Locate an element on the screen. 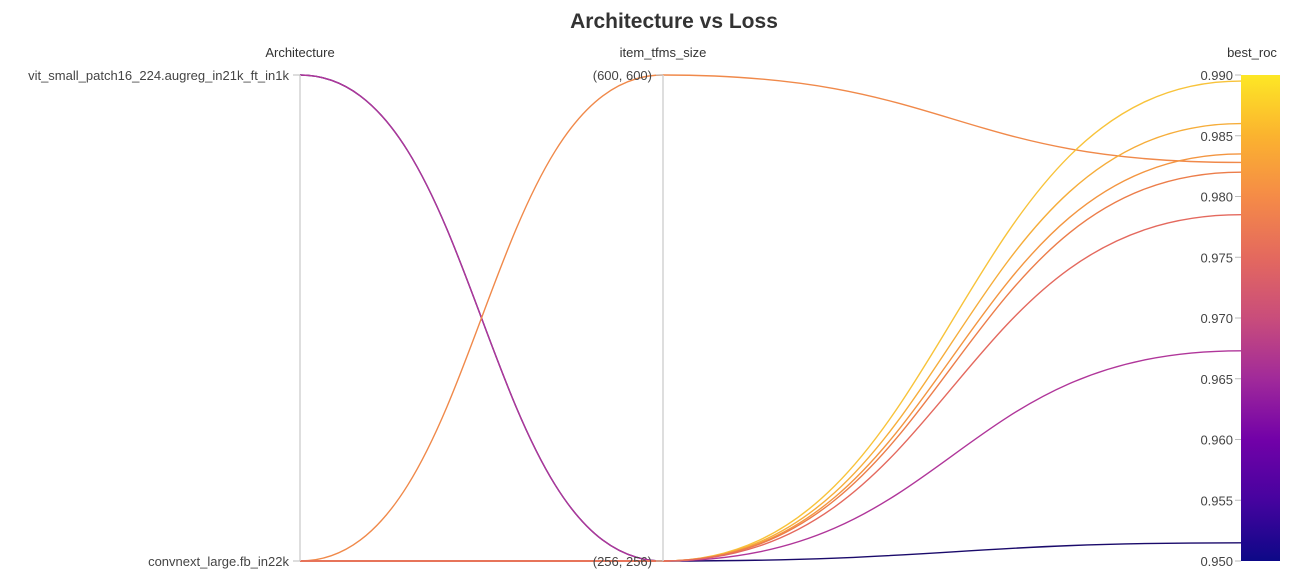 The width and height of the screenshot is (1295, 576). axis-label-item-tfms-size: item_tfms_size is located at coordinates (663, 52).